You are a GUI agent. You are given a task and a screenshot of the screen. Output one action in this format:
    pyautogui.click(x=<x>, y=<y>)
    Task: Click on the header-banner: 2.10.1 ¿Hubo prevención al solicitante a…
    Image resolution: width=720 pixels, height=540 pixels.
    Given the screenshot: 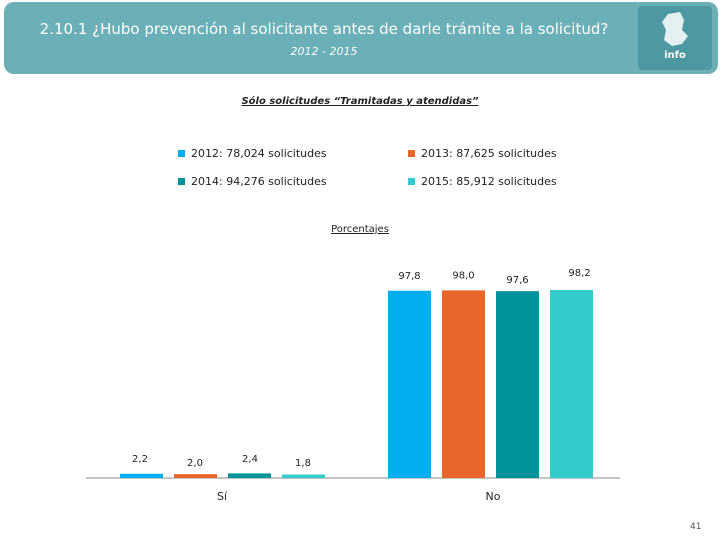 What is the action you would take?
    pyautogui.click(x=361, y=38)
    